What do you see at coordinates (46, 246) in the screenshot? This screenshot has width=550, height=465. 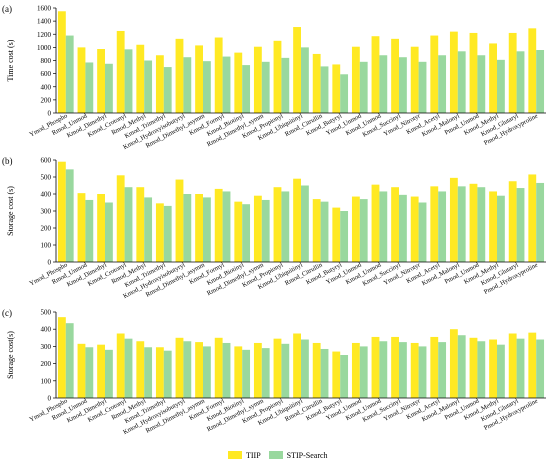 I see `y-tick-label: 100` at bounding box center [46, 246].